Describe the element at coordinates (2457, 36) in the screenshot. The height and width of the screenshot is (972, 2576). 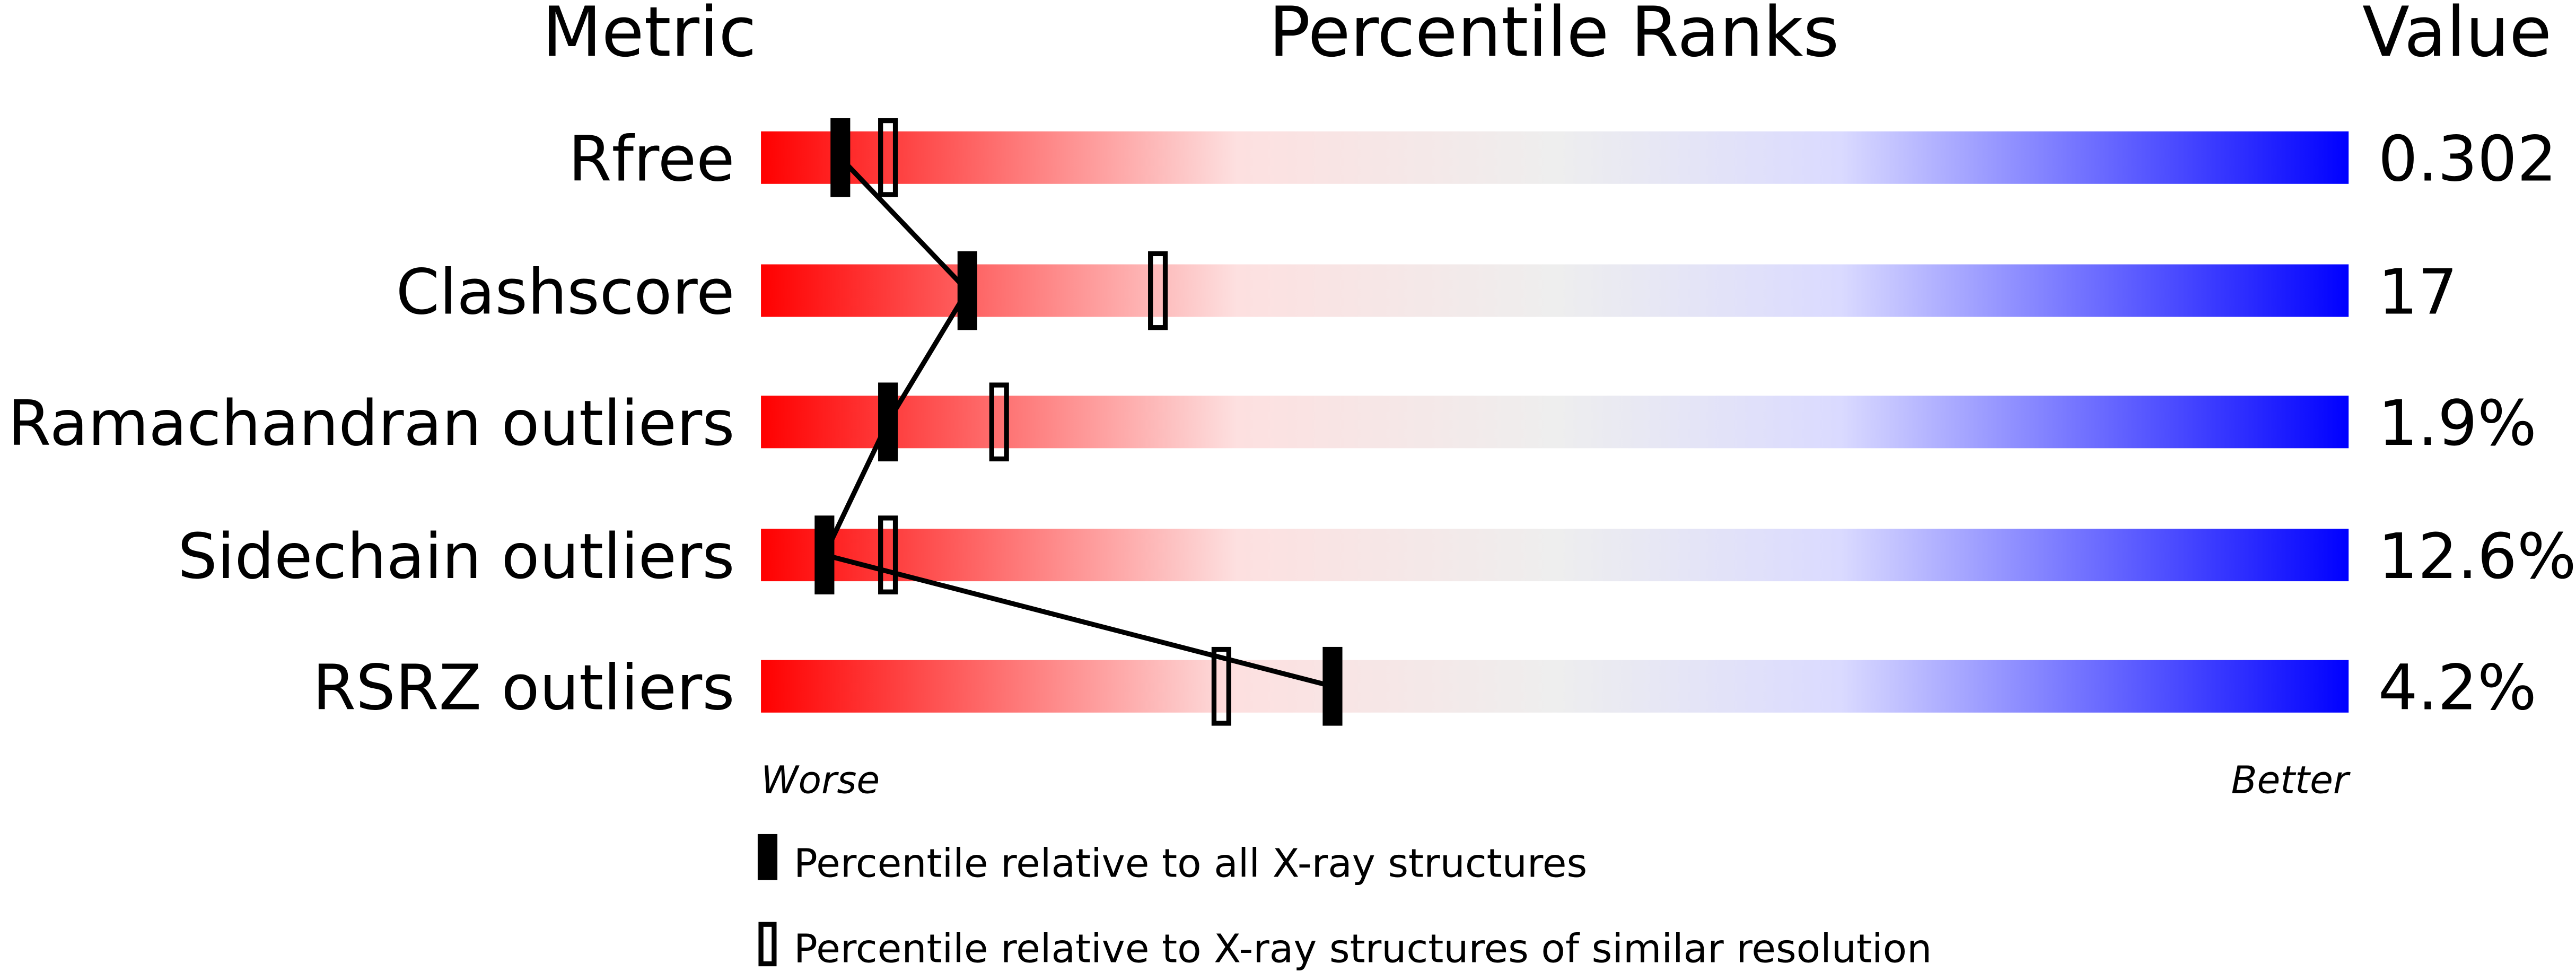
I see `header-value: Value` at that location.